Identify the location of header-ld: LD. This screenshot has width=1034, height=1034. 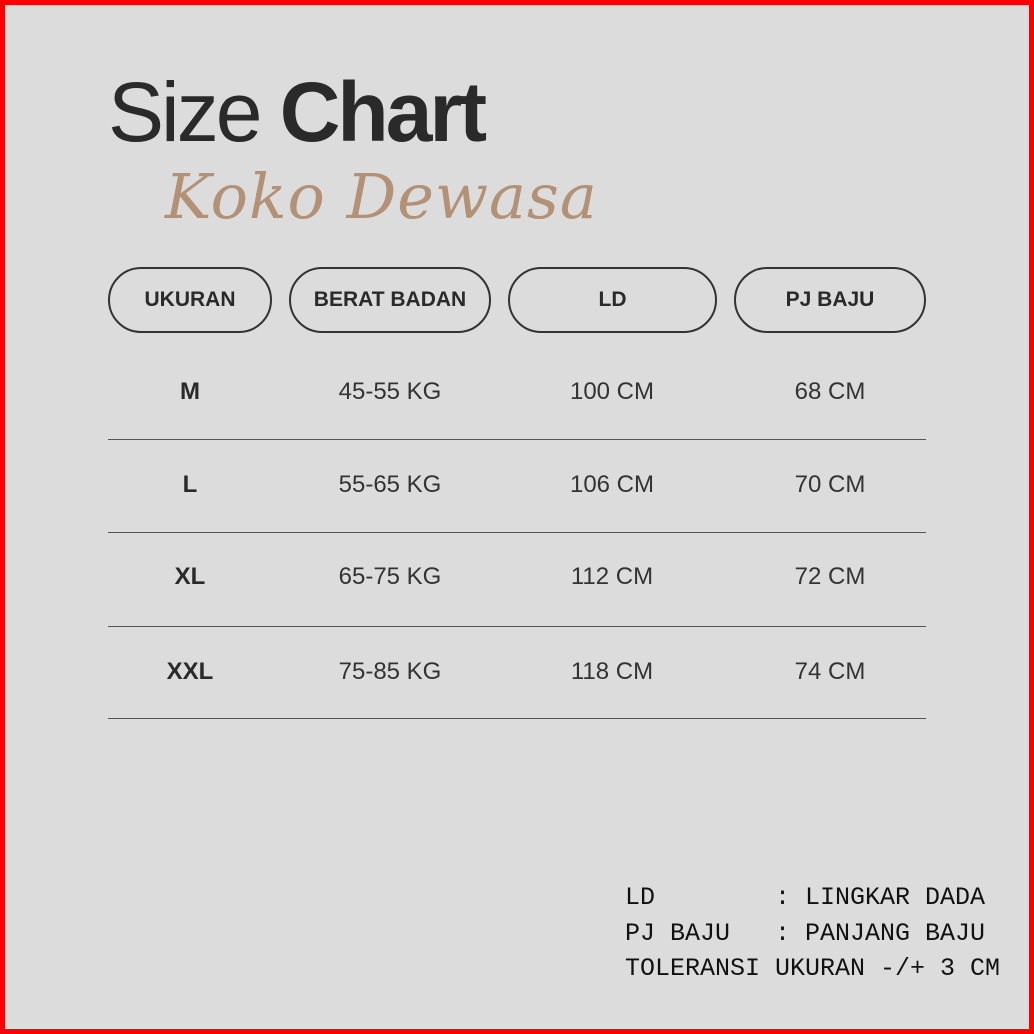
(612, 300).